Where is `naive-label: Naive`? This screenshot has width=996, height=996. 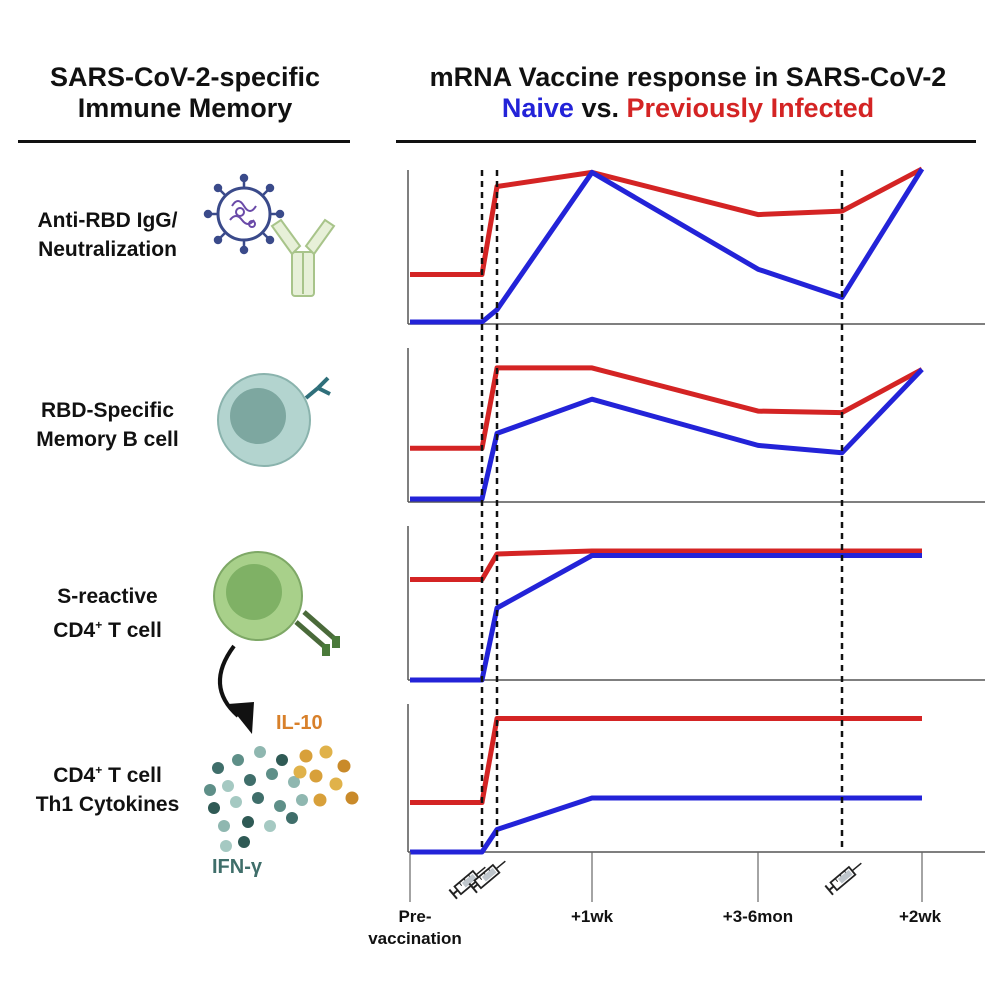
naive-label: Naive is located at coordinates (537, 108).